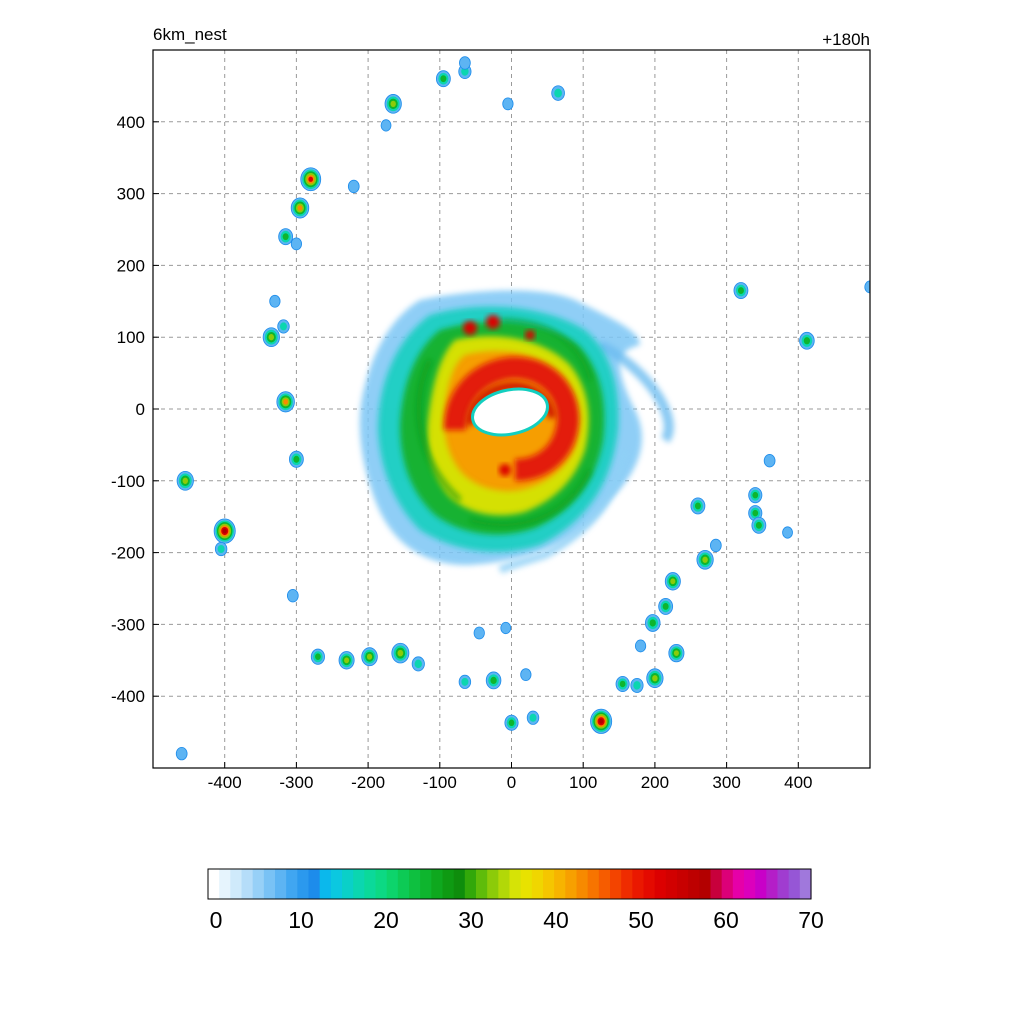 This screenshot has width=1024, height=1029. What do you see at coordinates (556, 920) in the screenshot?
I see `colorbar-tick-label: 40` at bounding box center [556, 920].